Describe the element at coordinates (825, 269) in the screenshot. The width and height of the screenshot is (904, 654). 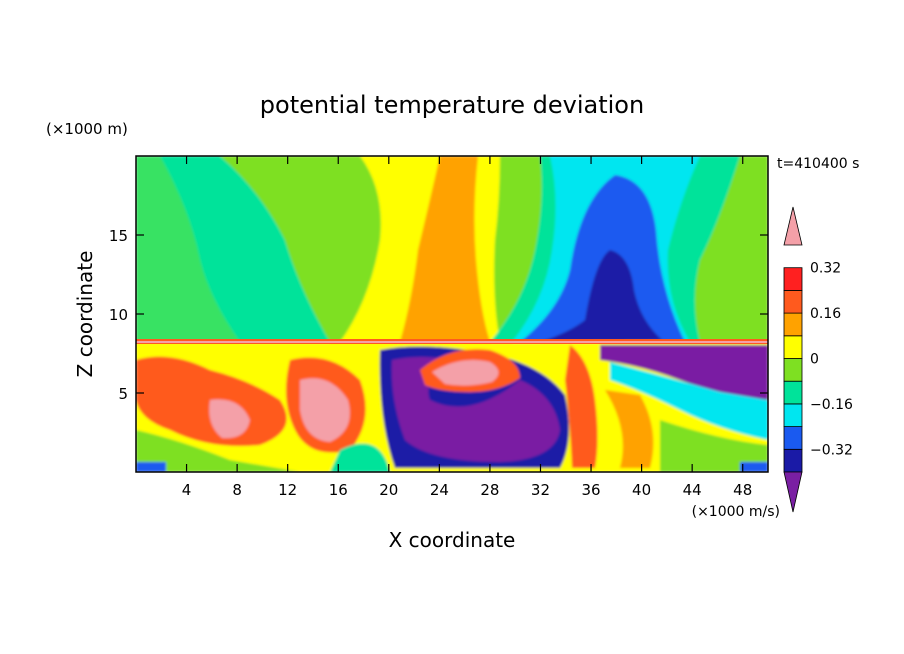
I see `colorbar-tick-label: 0.32` at that location.